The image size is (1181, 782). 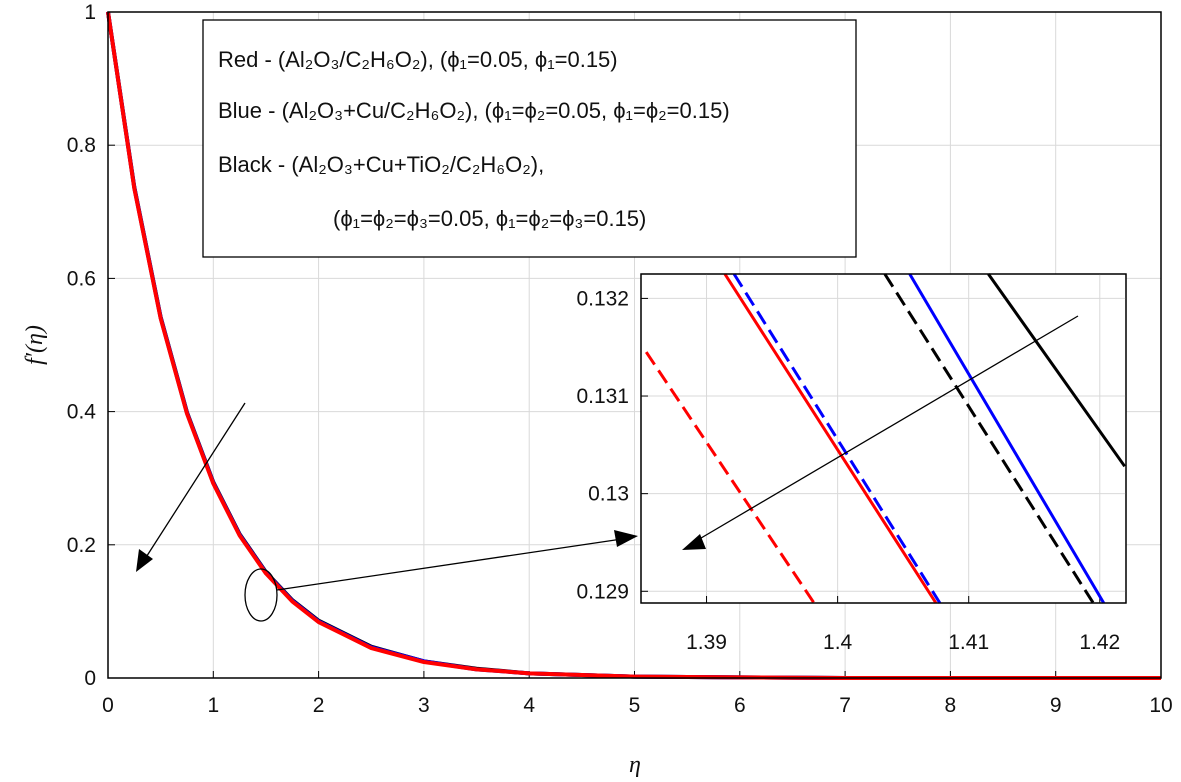 I want to click on inset-xtick-label-1: 1.4, so click(x=838, y=642).